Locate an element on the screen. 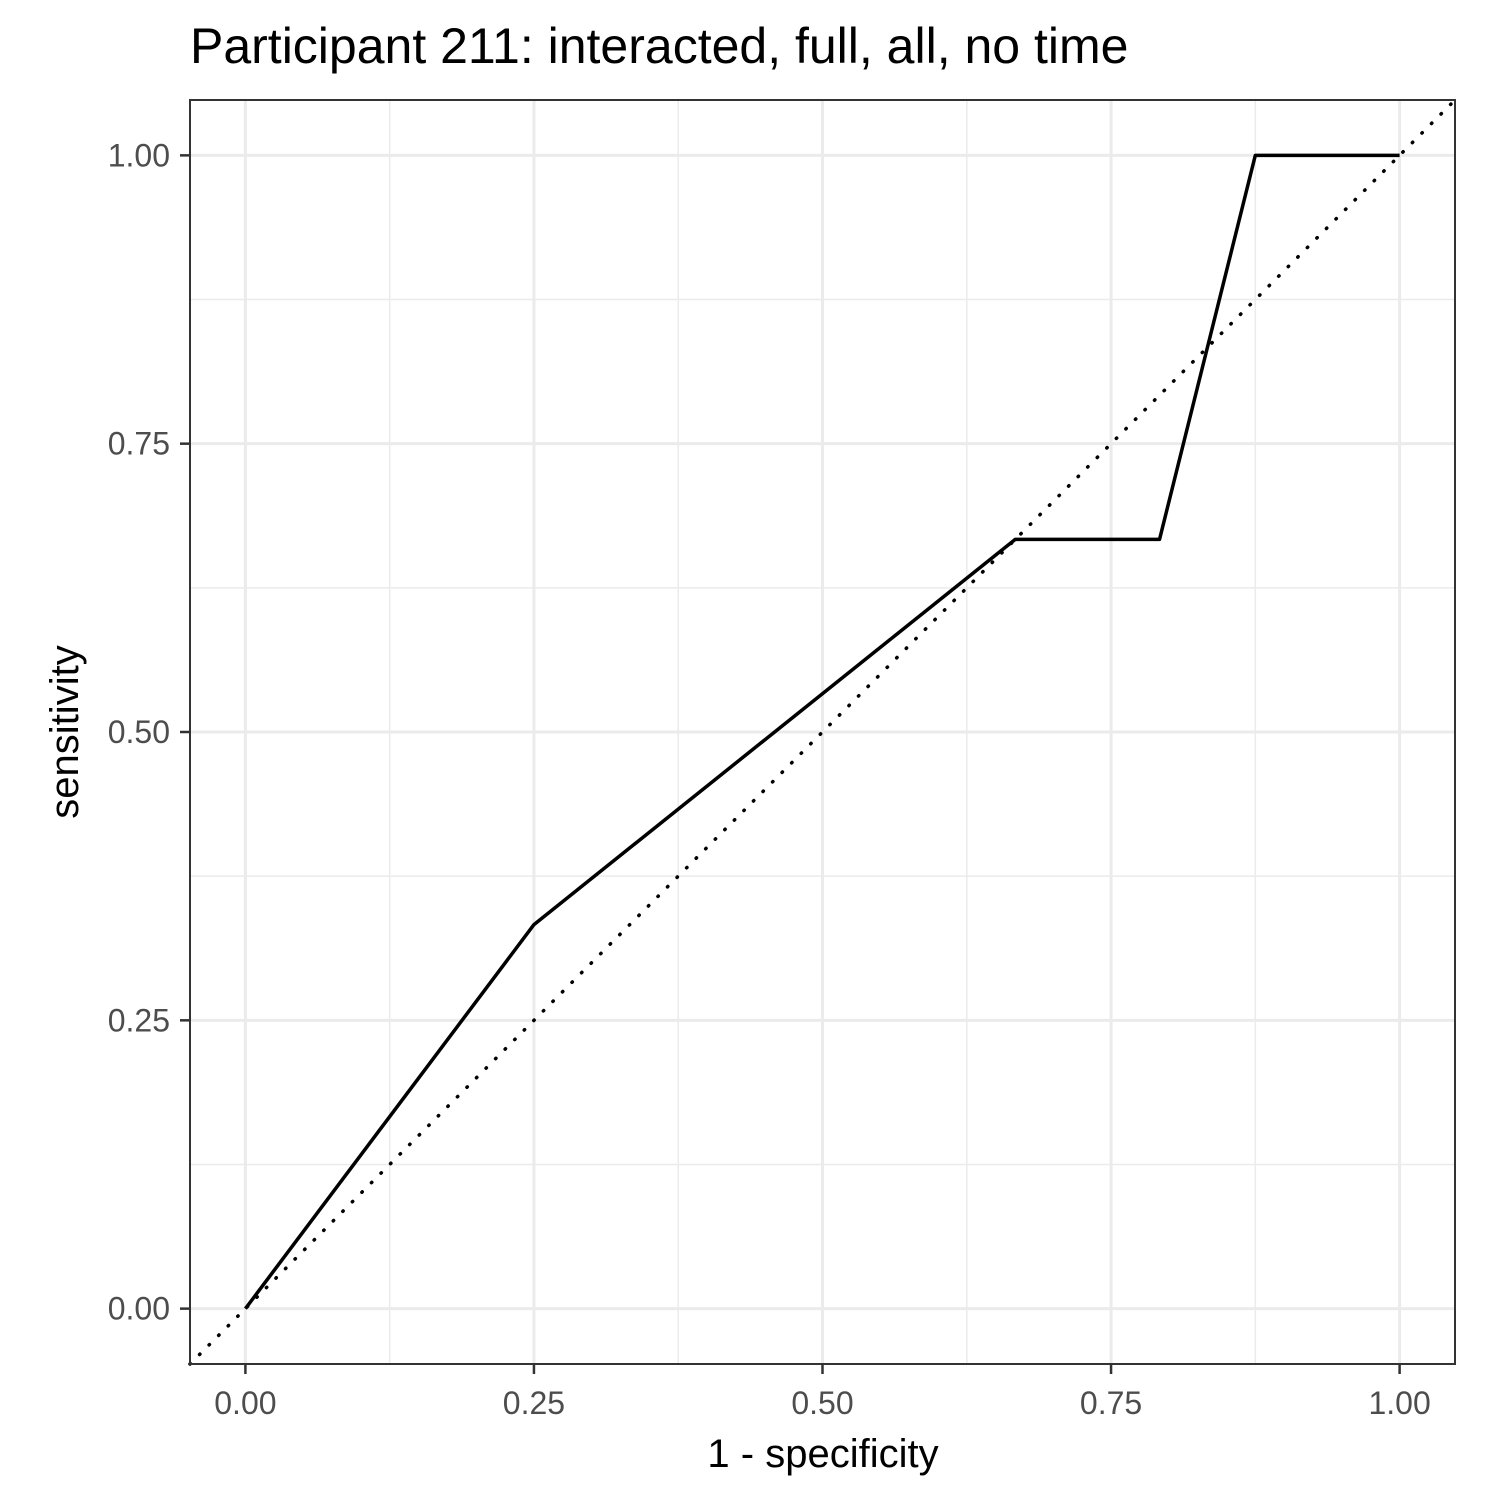  y-tick-label: 0.50 is located at coordinates (139, 732).